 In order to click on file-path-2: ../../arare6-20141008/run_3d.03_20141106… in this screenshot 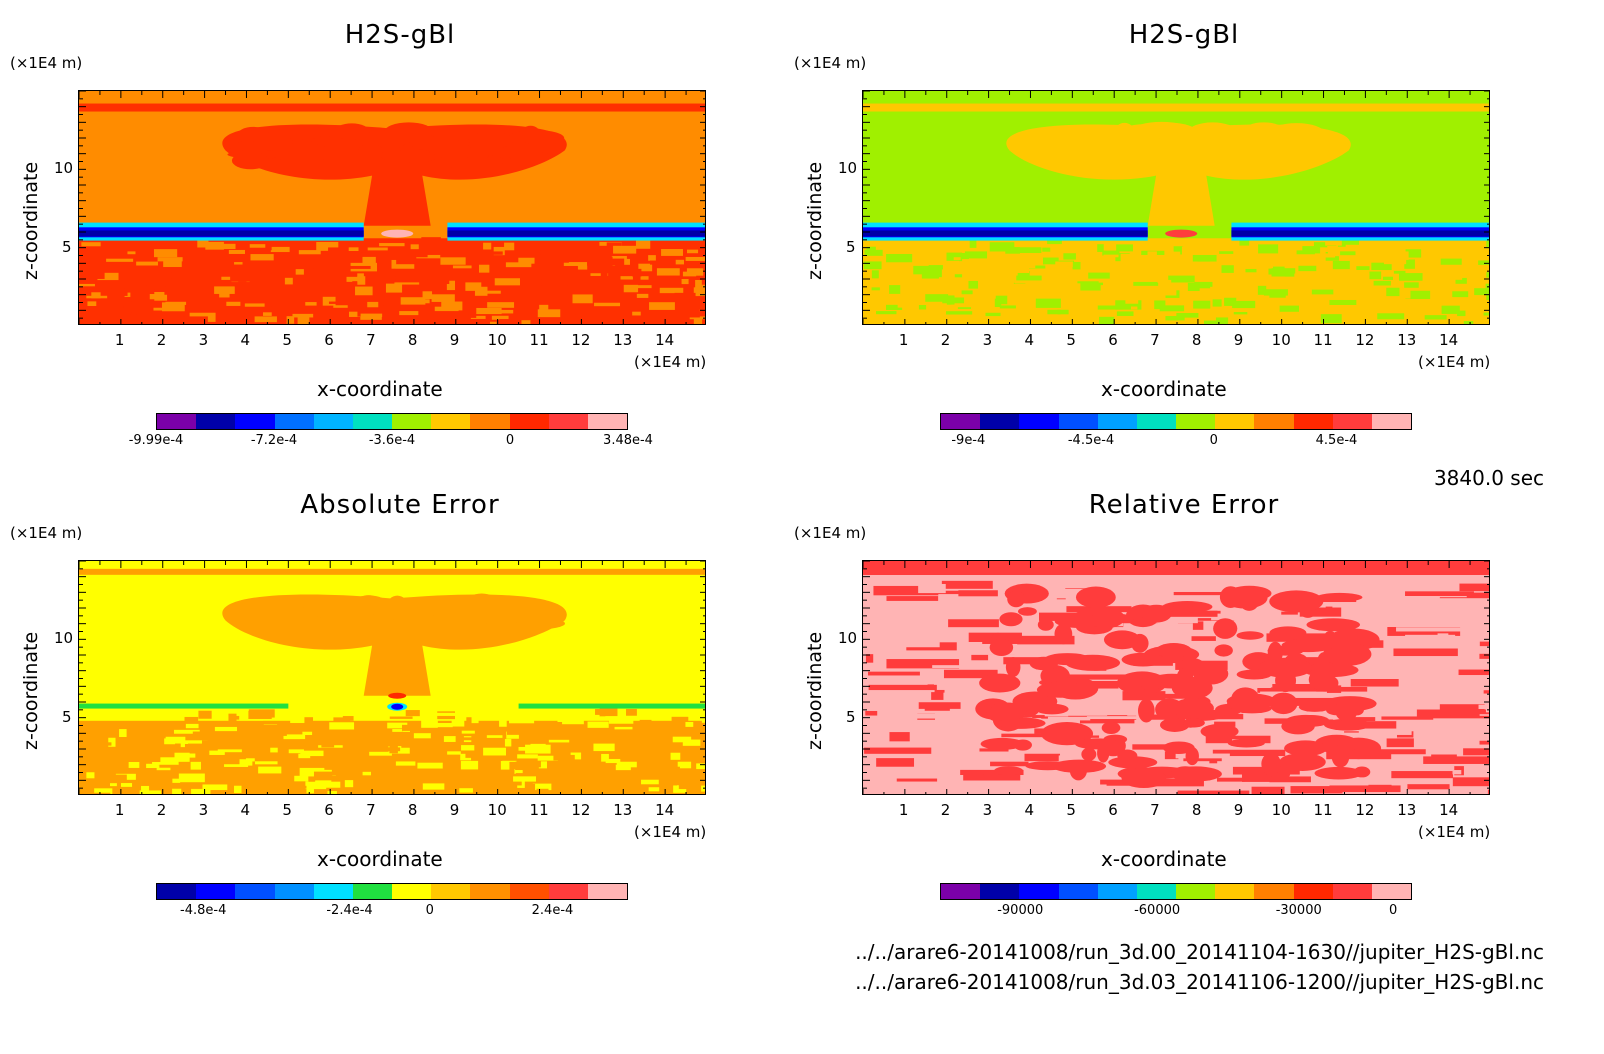, I will do `click(1199, 982)`.